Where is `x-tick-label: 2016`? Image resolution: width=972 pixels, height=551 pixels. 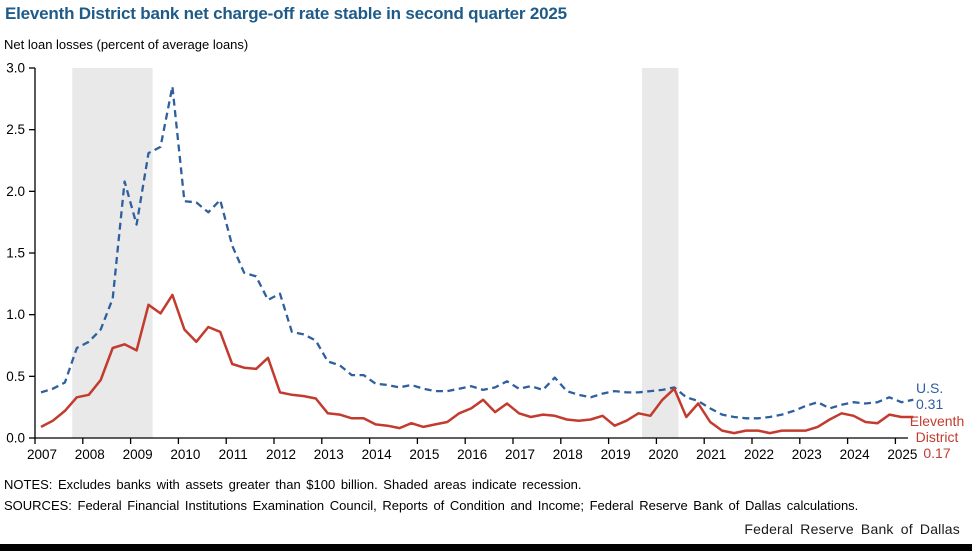
x-tick-label: 2016 is located at coordinates (472, 454).